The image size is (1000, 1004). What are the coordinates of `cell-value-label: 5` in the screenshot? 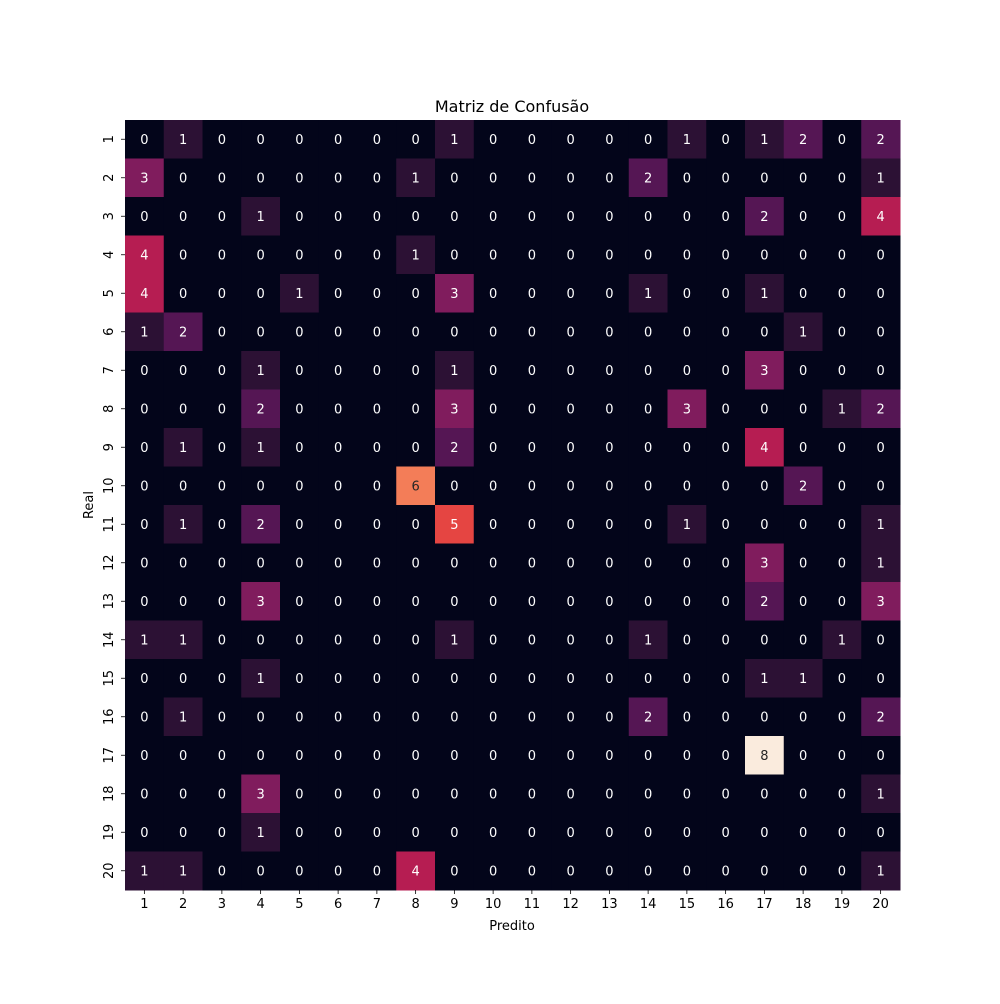 It's located at (454, 525).